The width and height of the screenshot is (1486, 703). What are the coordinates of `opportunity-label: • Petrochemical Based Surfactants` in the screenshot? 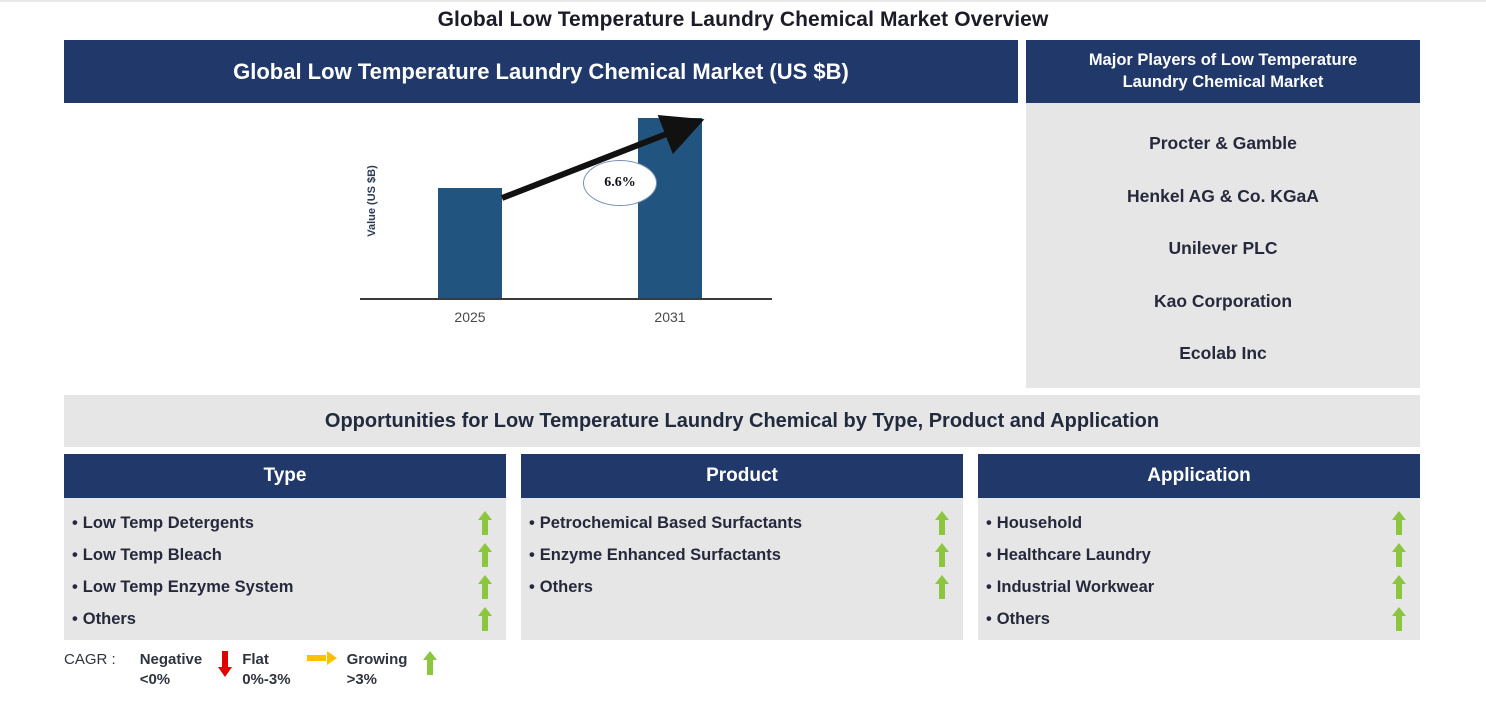 It's located at (666, 522).